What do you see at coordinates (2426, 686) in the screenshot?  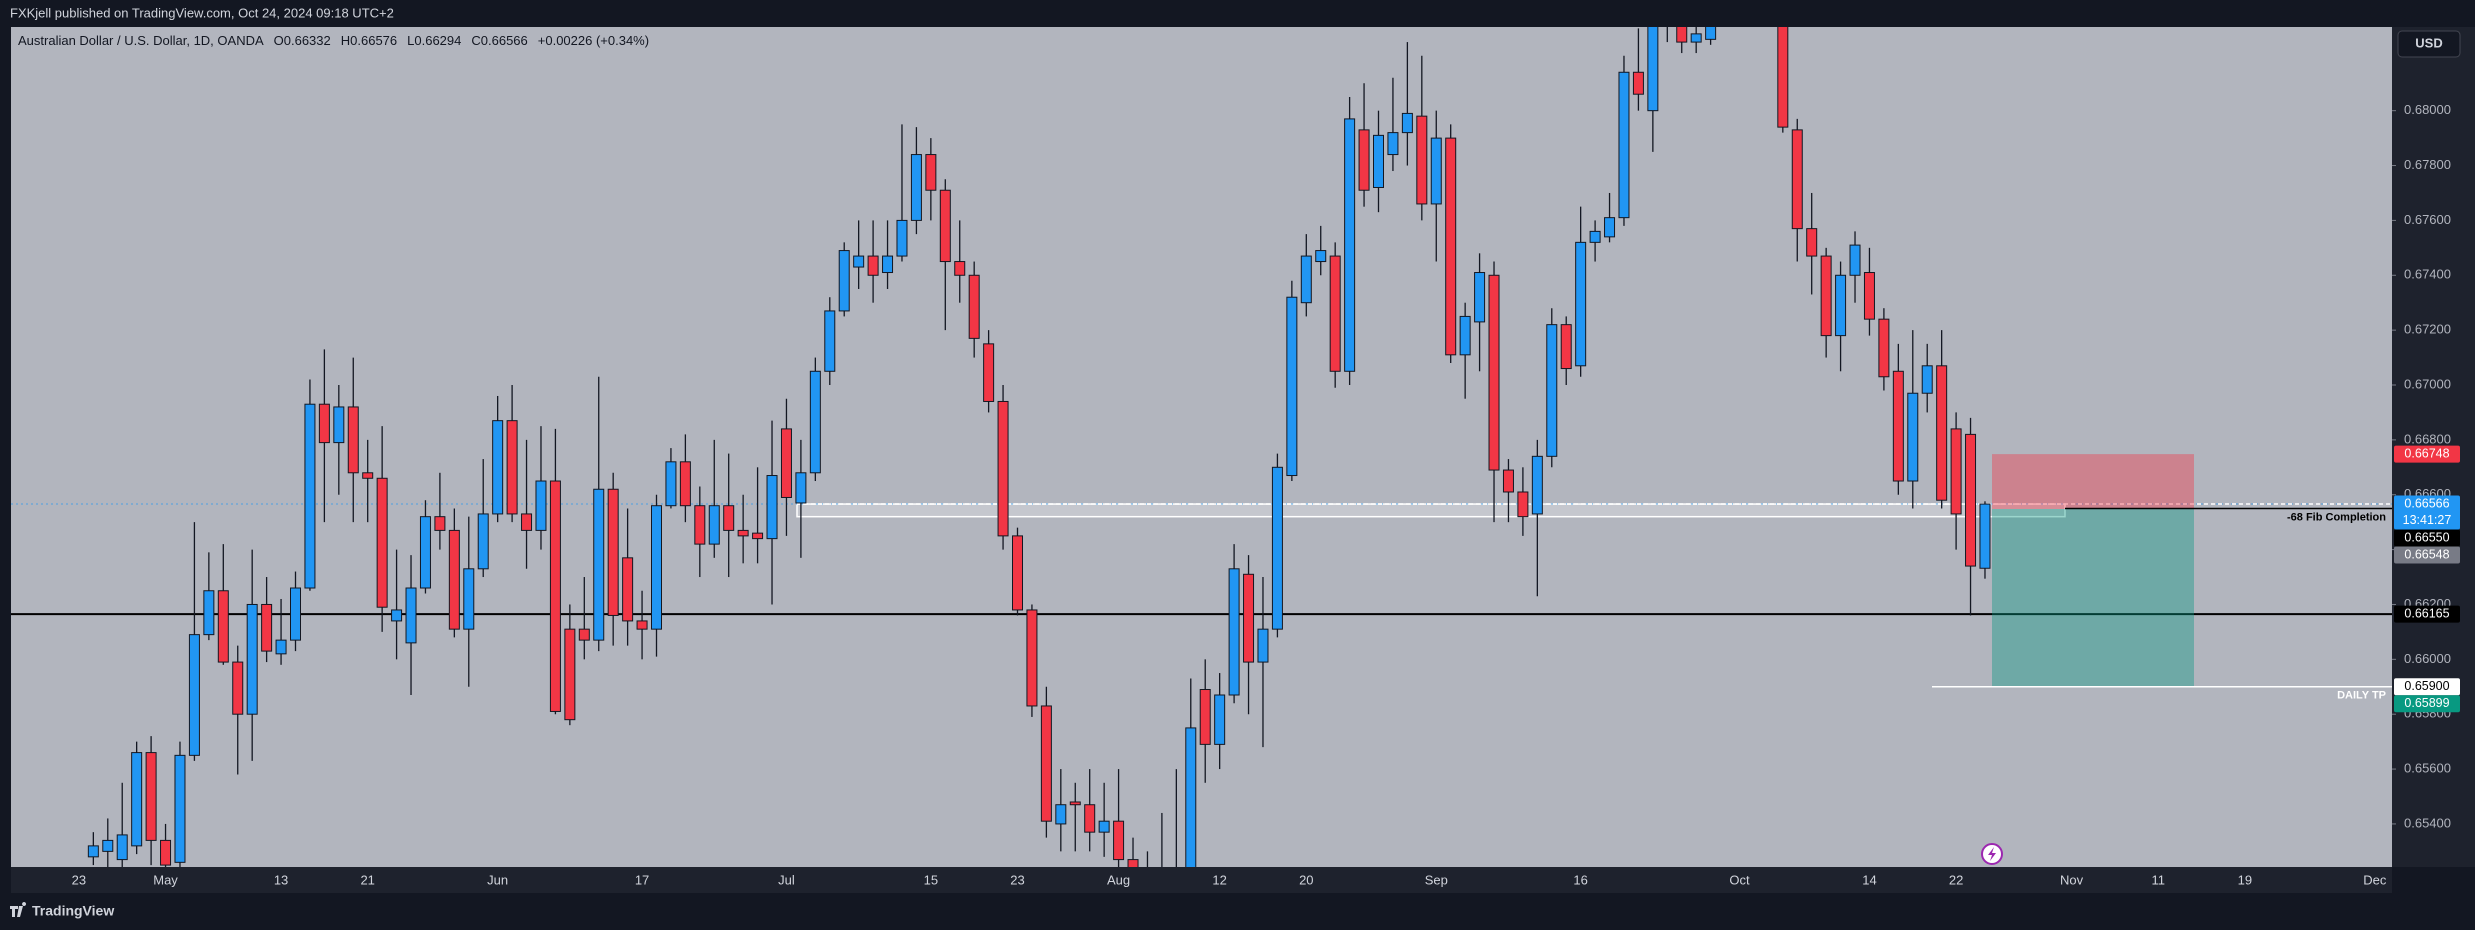 I see `price-label: 0.65900` at bounding box center [2426, 686].